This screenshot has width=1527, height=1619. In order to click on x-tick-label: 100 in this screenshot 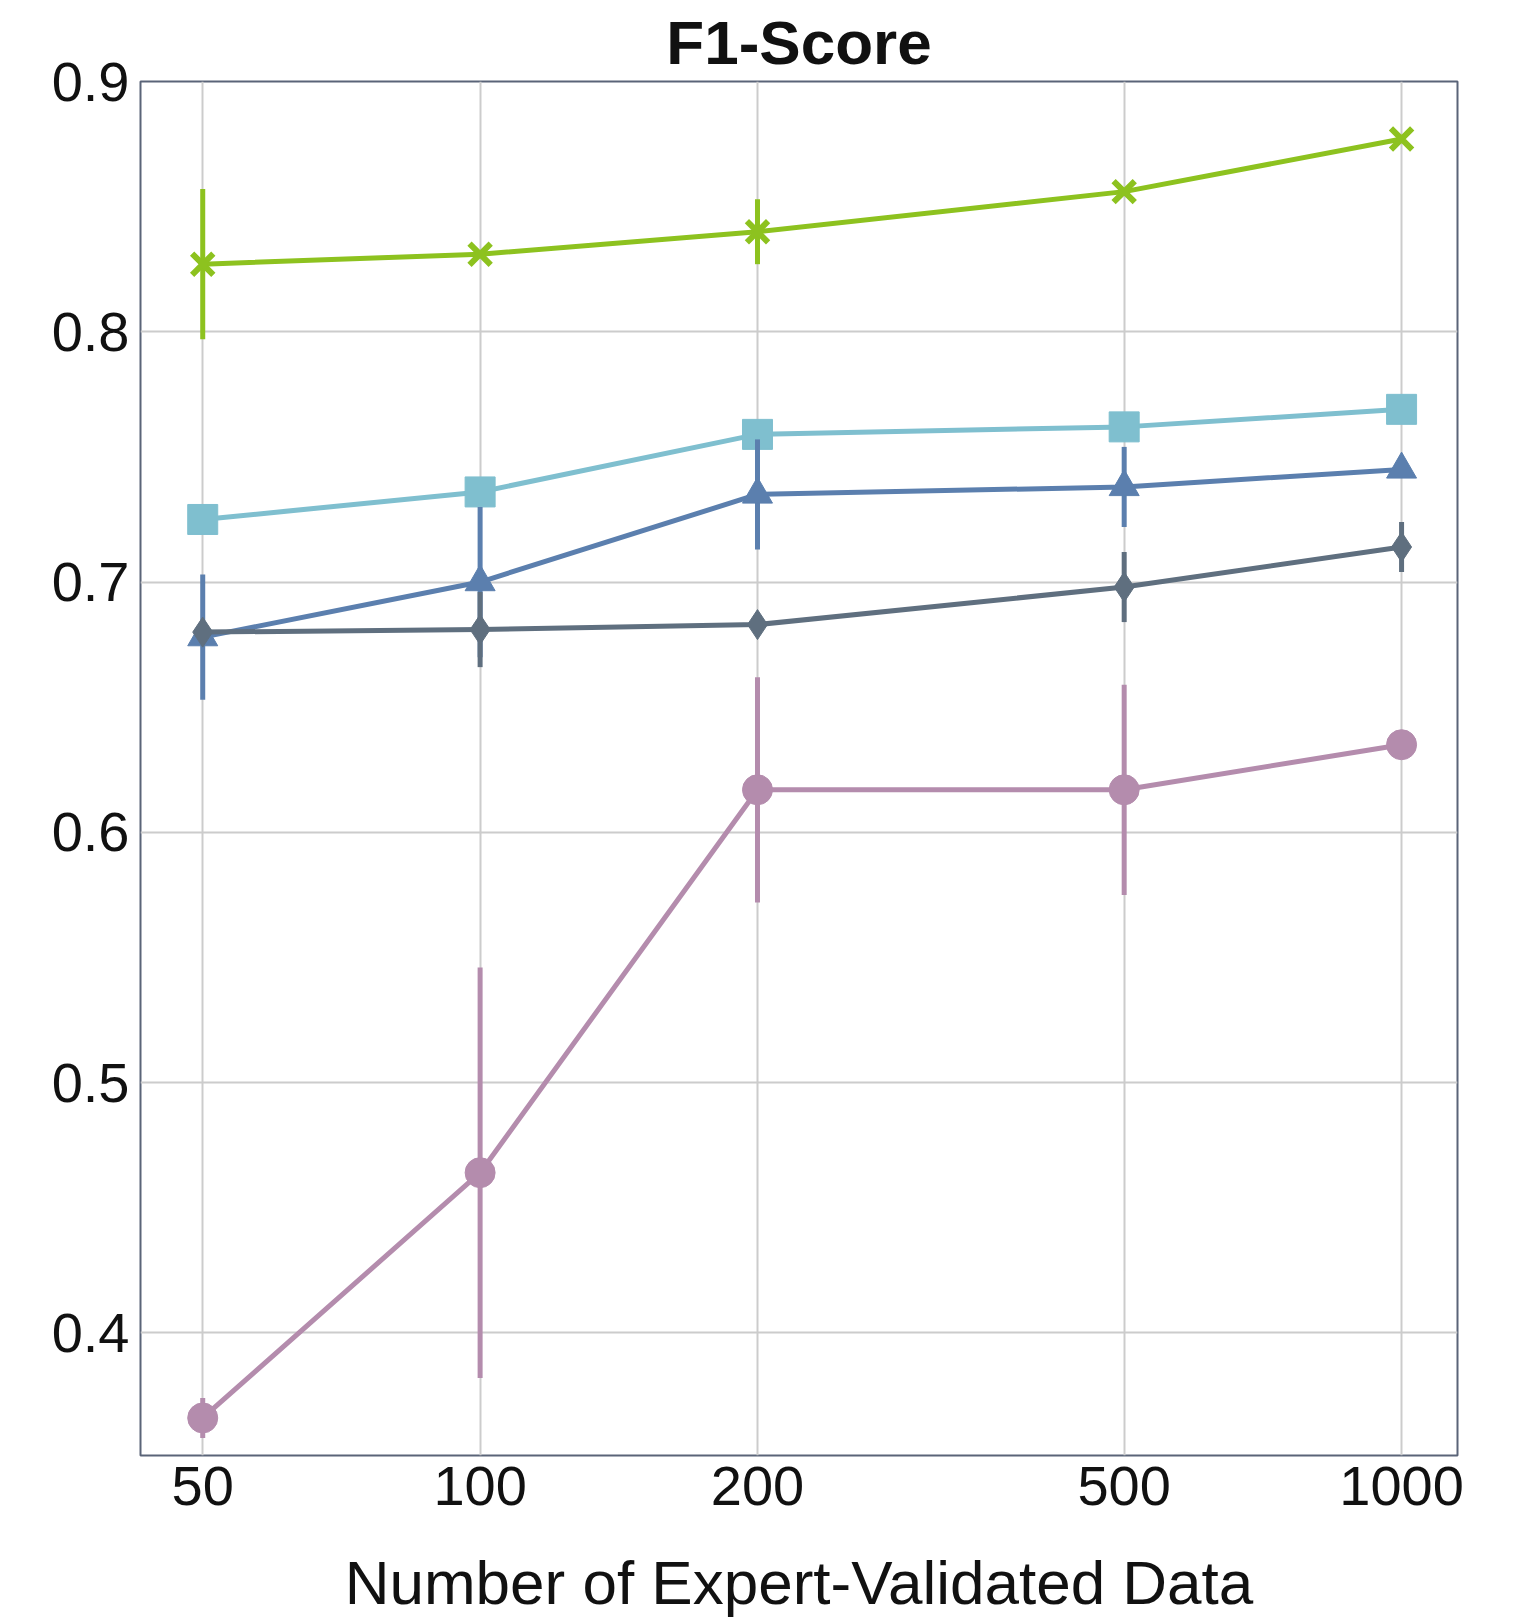, I will do `click(480, 1485)`.